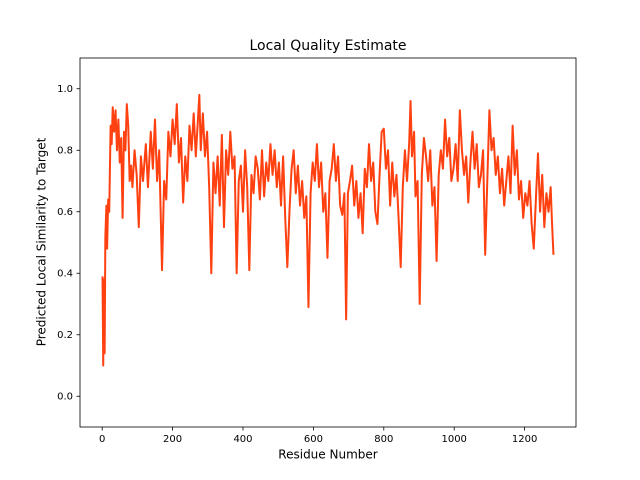 The image size is (640, 480). I want to click on x-tick-label: 1000, so click(453, 439).